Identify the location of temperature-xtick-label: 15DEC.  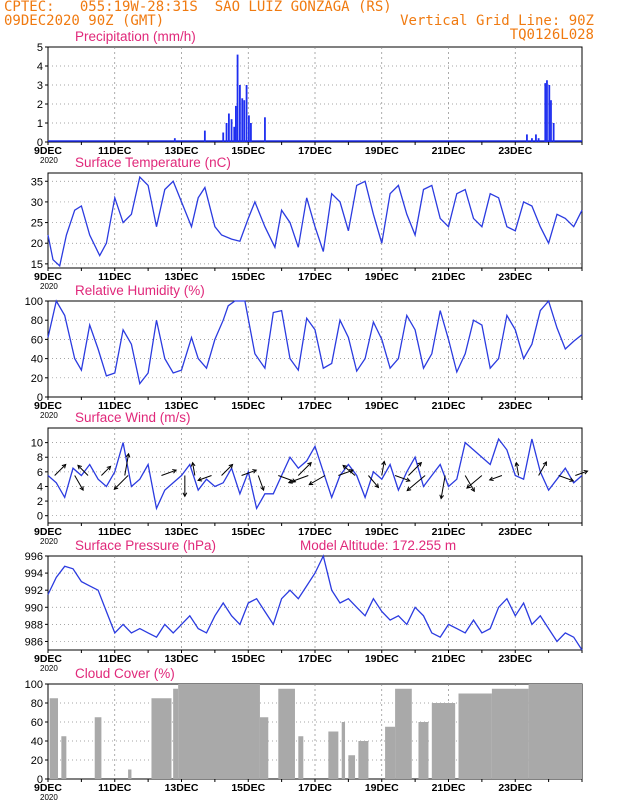
(248, 277).